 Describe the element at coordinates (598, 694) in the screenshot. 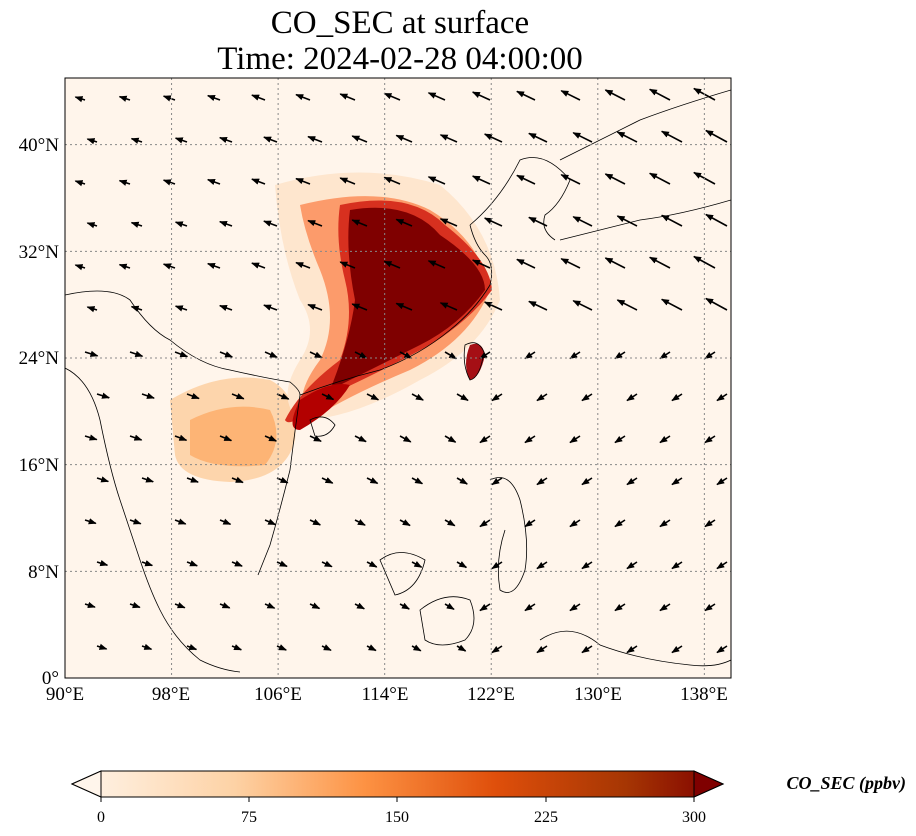

I see `lon-tick-label: 130°E` at that location.